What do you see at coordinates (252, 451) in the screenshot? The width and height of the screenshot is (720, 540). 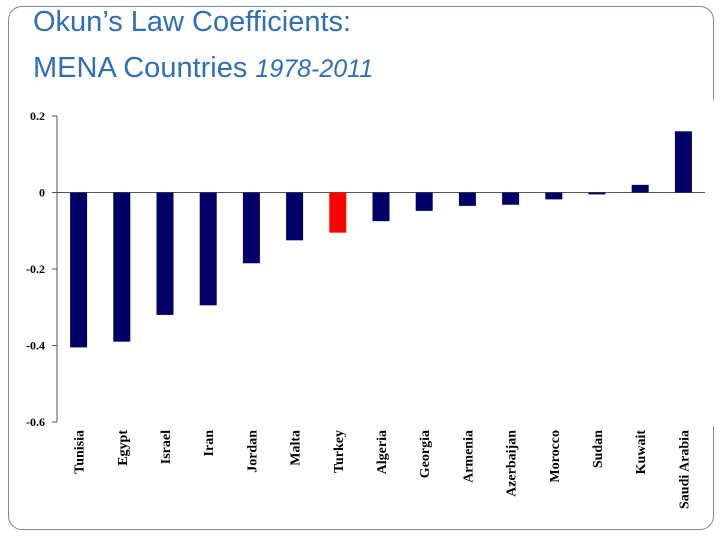 I see `category-label: Jordan` at bounding box center [252, 451].